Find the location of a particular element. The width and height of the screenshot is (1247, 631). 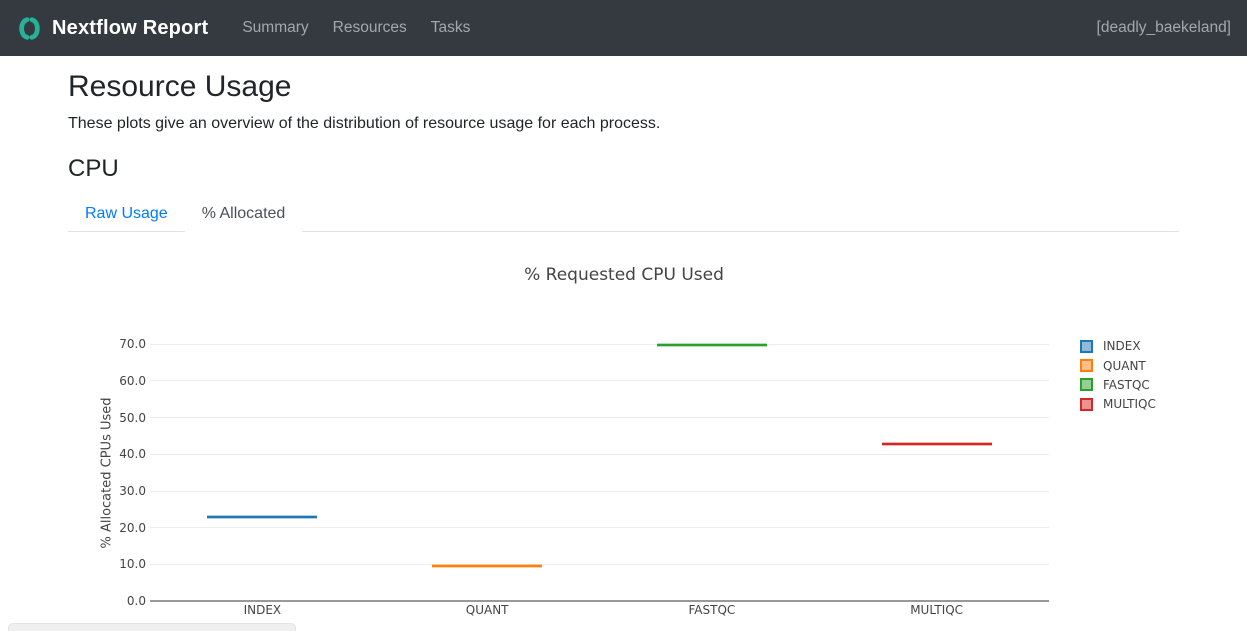

legend-item: INDEX is located at coordinates (1110, 346).